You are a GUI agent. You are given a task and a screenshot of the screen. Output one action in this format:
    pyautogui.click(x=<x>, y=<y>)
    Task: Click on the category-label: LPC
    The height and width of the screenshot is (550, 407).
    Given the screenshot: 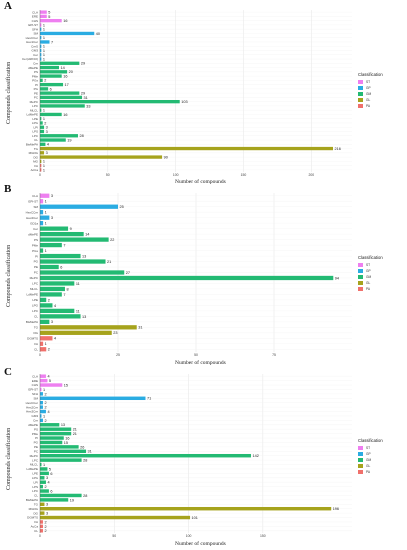 What is the action you would take?
    pyautogui.click(x=35, y=491)
    